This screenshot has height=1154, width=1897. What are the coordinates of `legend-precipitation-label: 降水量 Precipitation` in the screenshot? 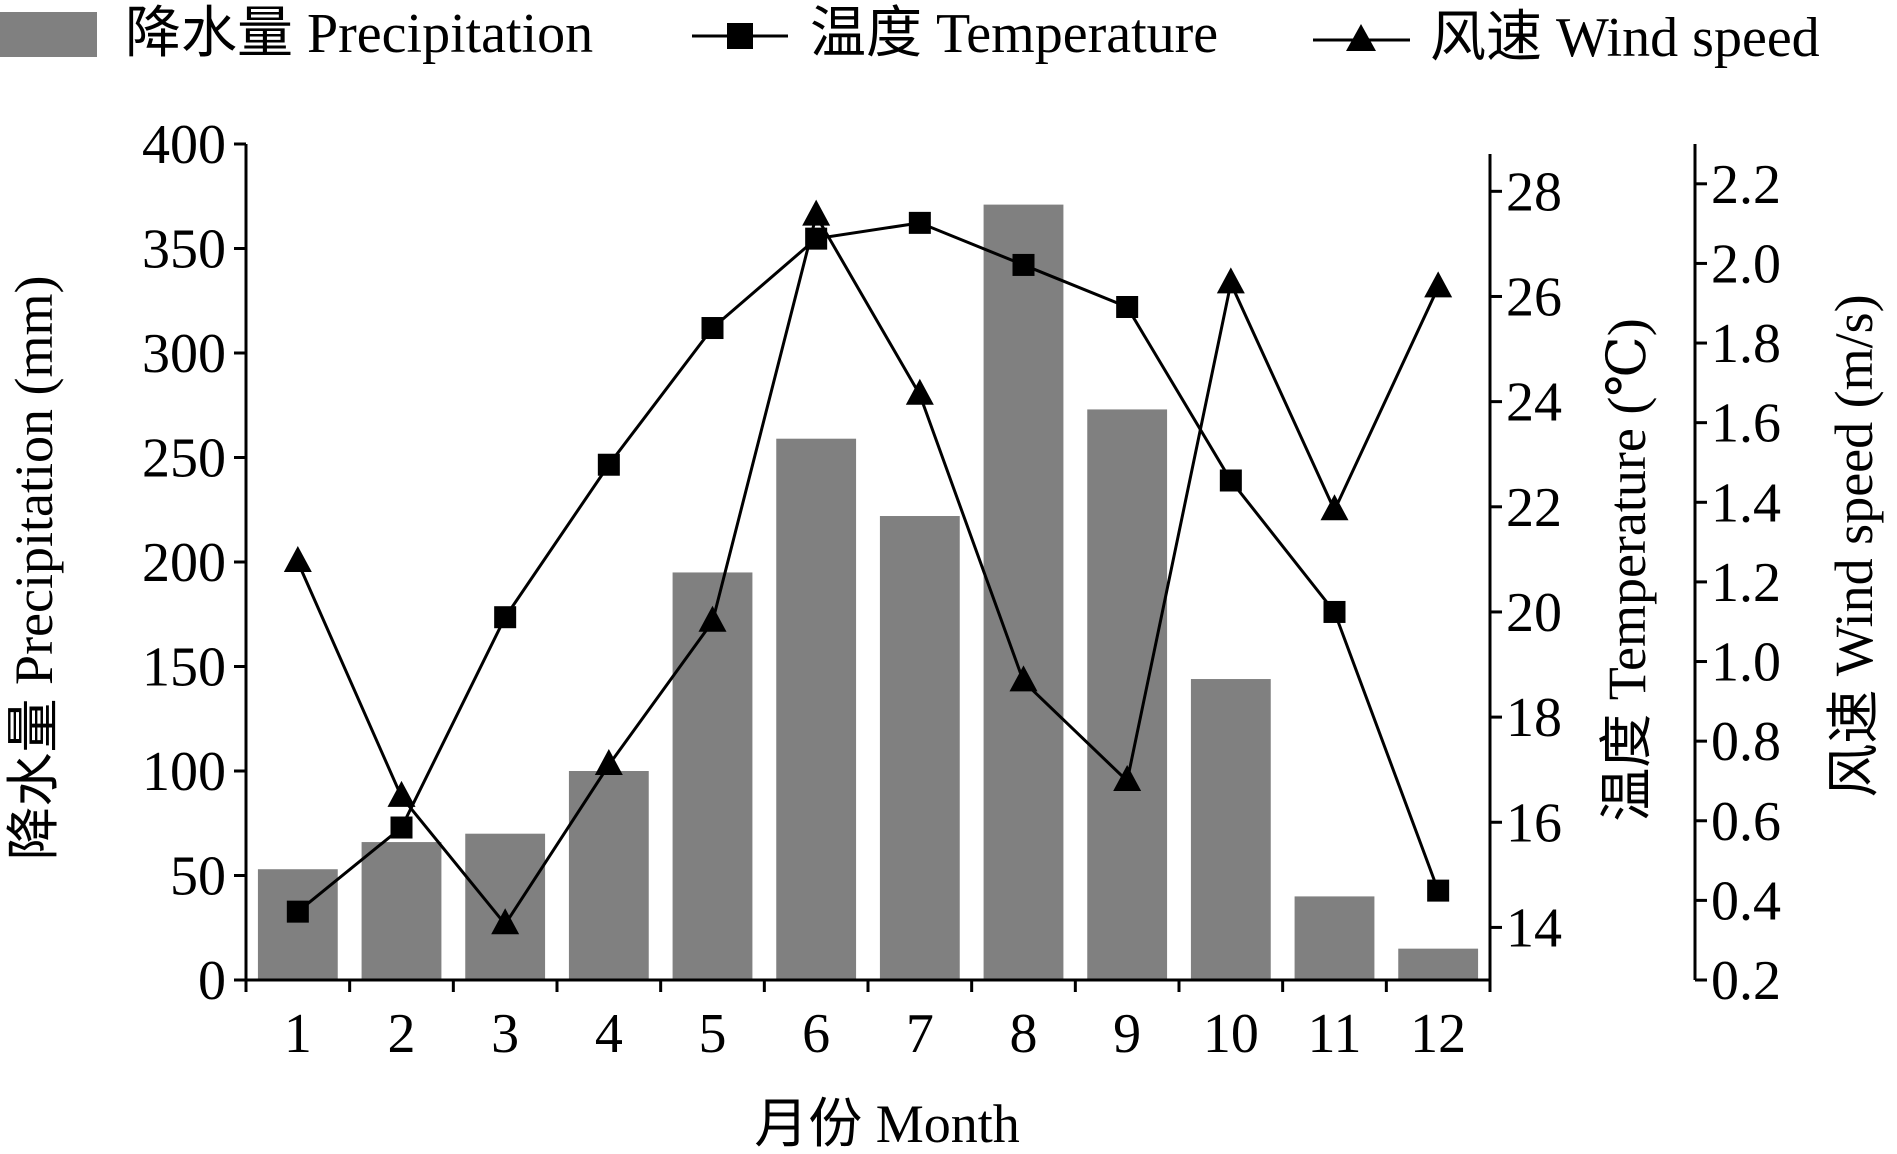 It's located at (359, 34).